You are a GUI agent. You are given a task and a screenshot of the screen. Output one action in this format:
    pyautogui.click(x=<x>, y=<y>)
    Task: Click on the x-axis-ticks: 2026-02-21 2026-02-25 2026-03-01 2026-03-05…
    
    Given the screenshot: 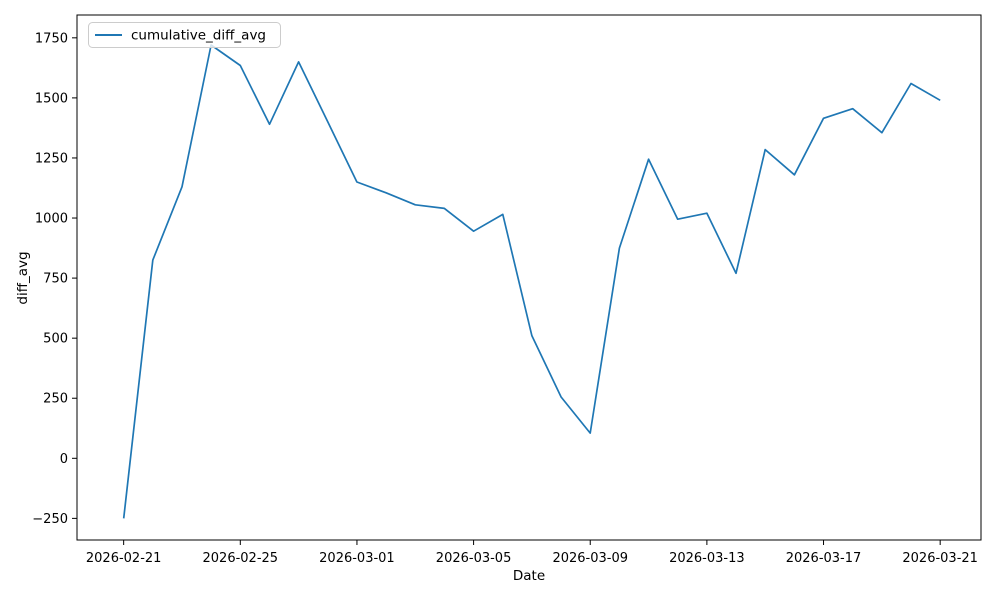 What is the action you would take?
    pyautogui.click(x=532, y=553)
    